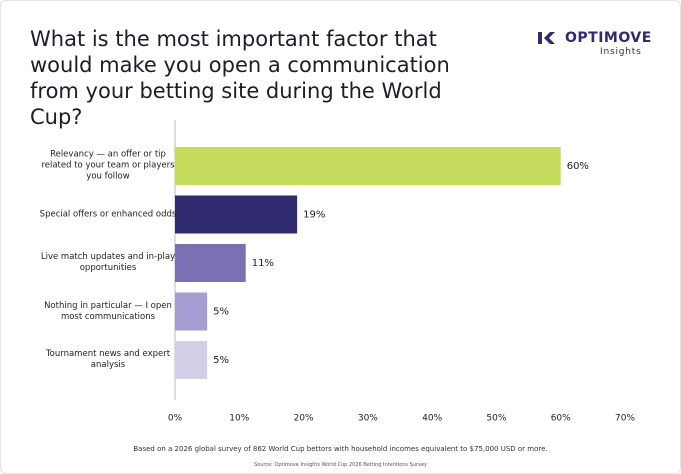  What do you see at coordinates (175, 419) in the screenshot?
I see `x-tick-label: 0%` at bounding box center [175, 419].